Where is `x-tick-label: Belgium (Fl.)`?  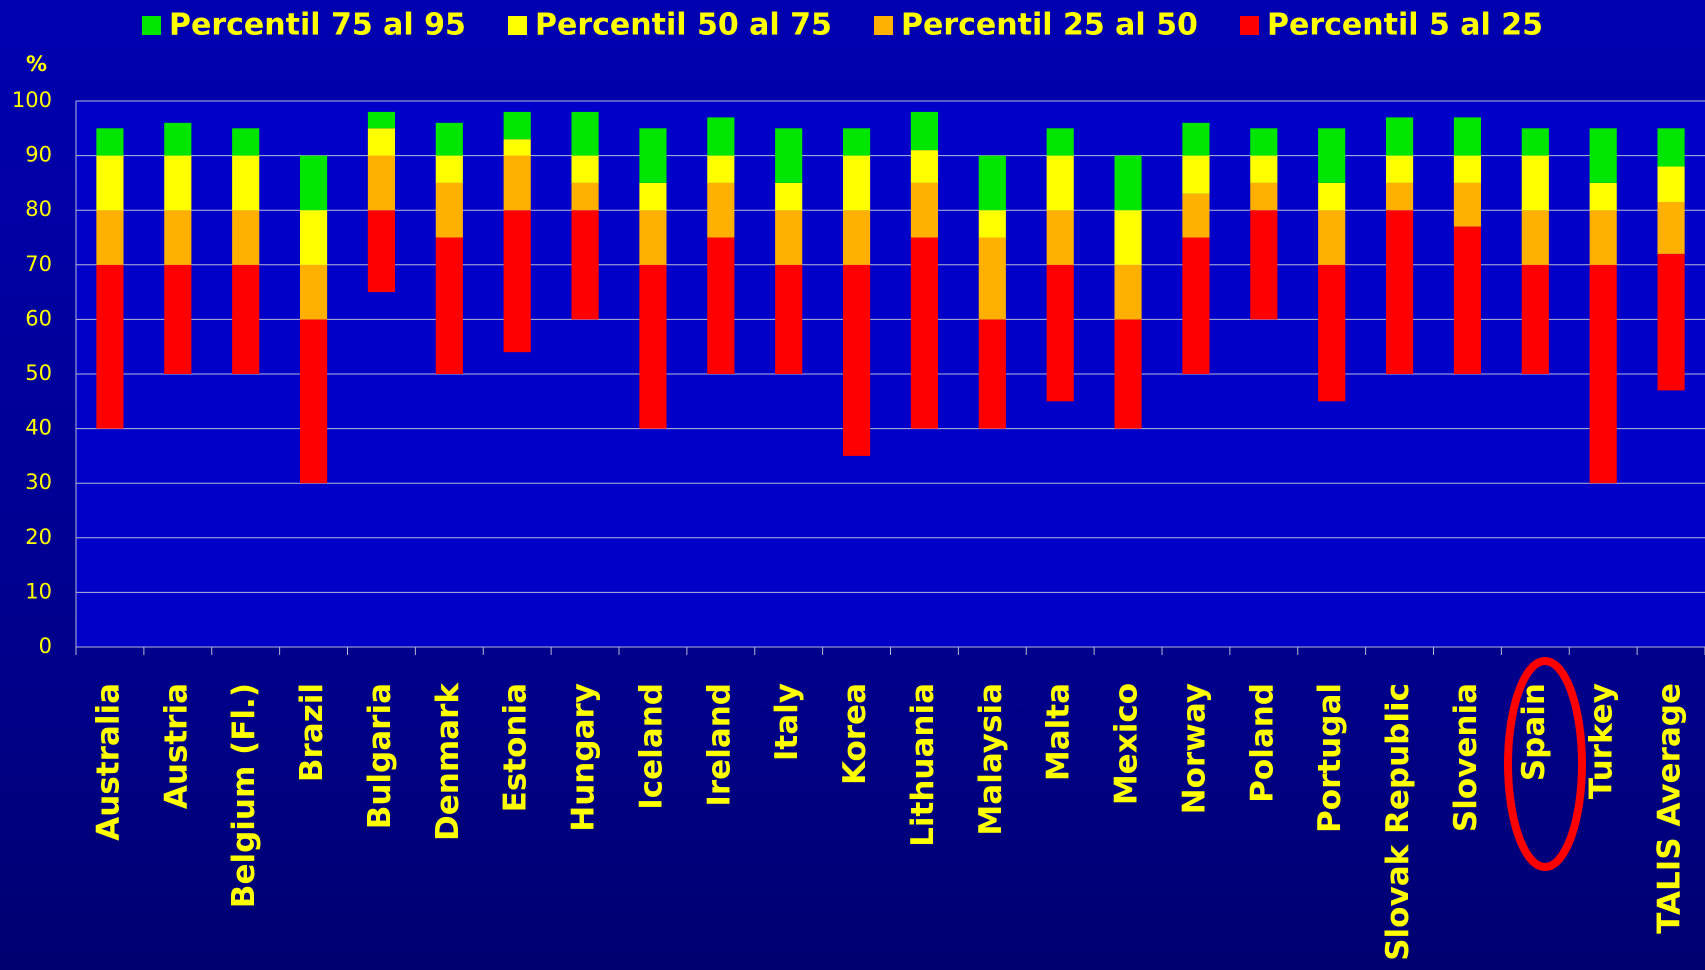 x-tick-label: Belgium (Fl.) is located at coordinates (244, 795).